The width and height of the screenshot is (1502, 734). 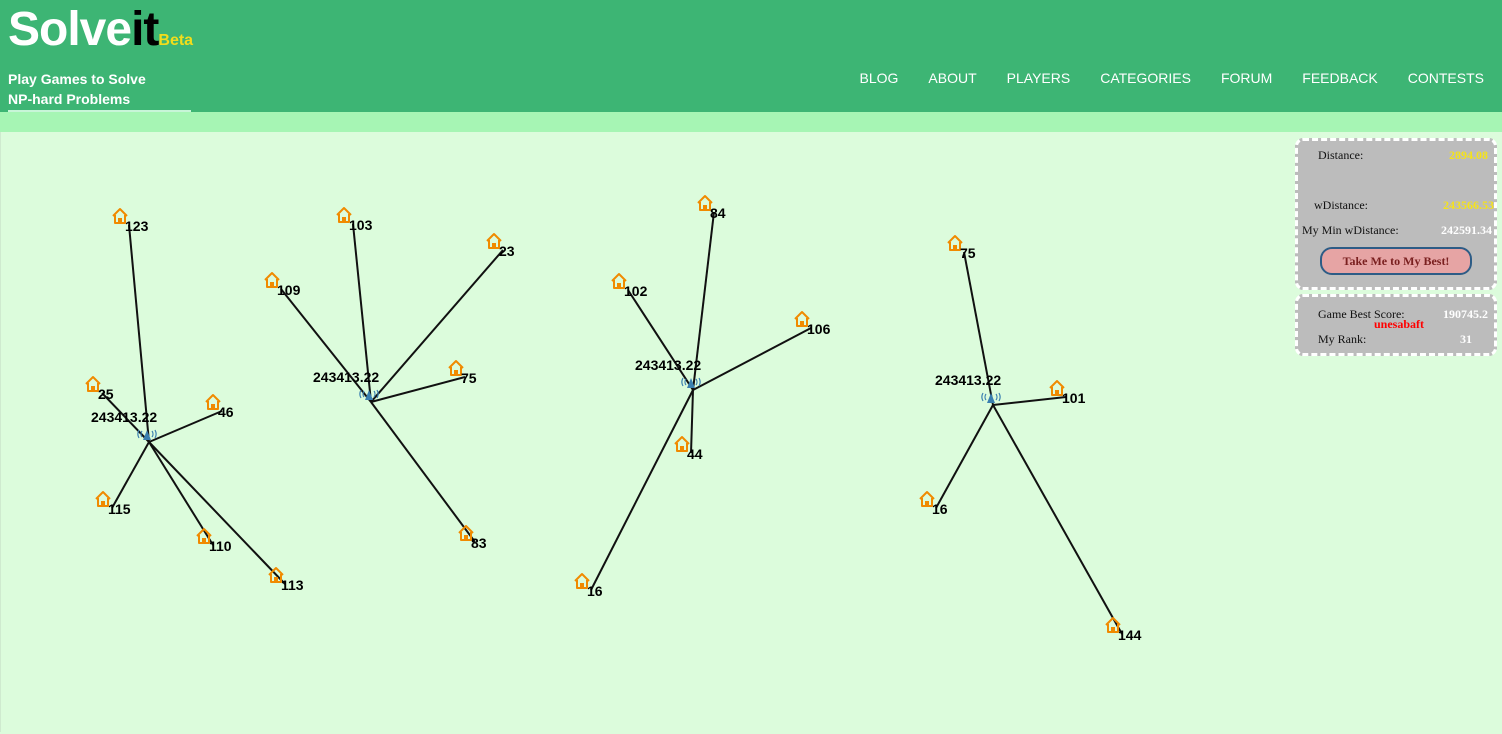 What do you see at coordinates (145, 29) in the screenshot?
I see `logo-it: it` at bounding box center [145, 29].